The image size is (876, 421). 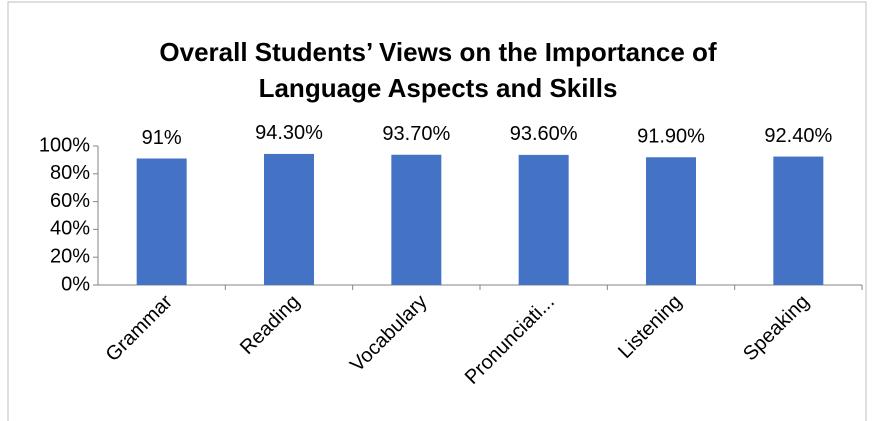 What do you see at coordinates (671, 137) in the screenshot?
I see `value-label: 91.90%` at bounding box center [671, 137].